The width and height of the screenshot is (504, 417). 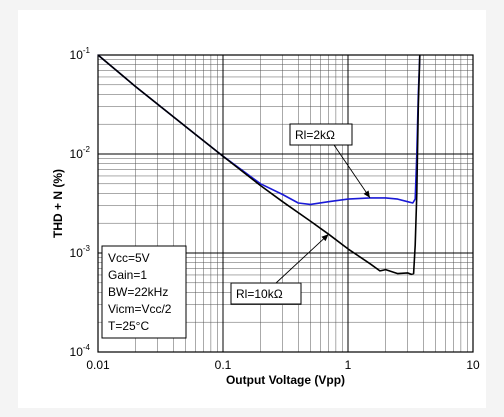 What do you see at coordinates (128, 326) in the screenshot?
I see `condition-temperature: T=25°C` at bounding box center [128, 326].